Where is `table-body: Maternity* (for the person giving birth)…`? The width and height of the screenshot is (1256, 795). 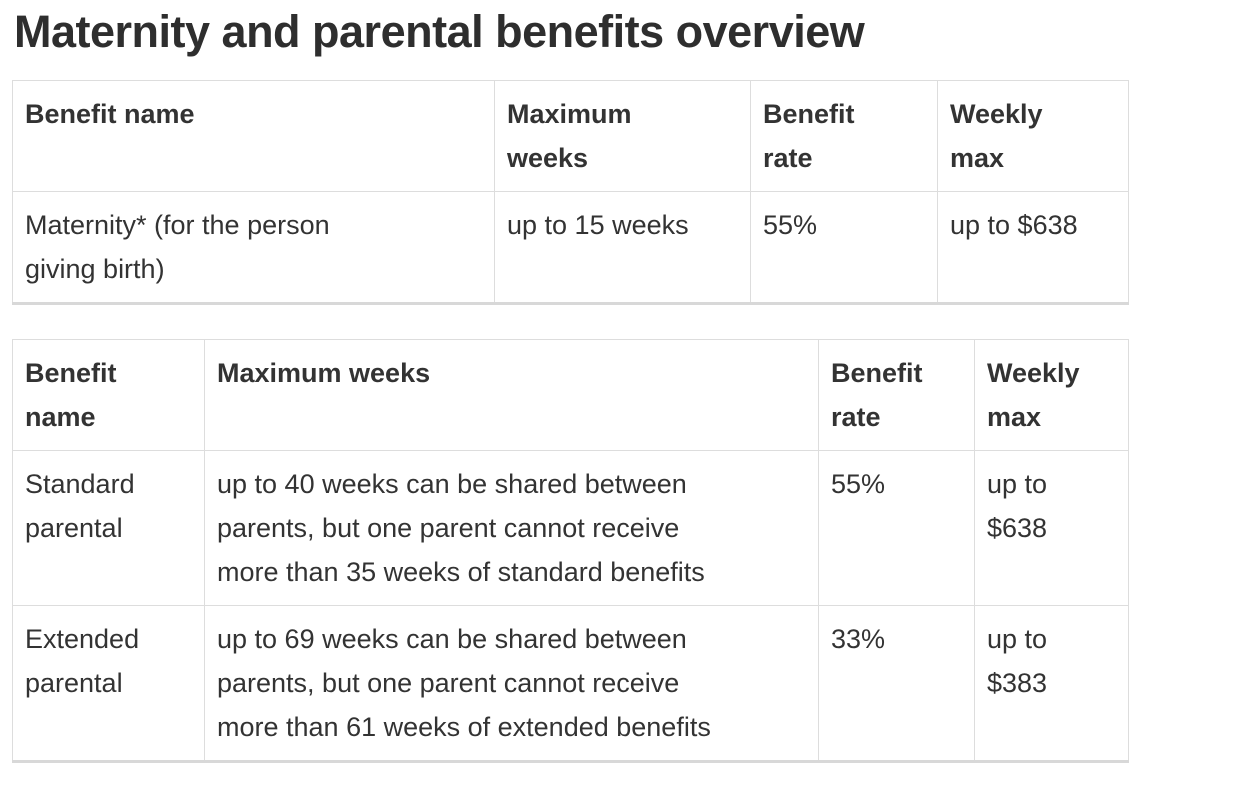
table-body: Maternity* (for the person giving birth)… is located at coordinates (570, 247).